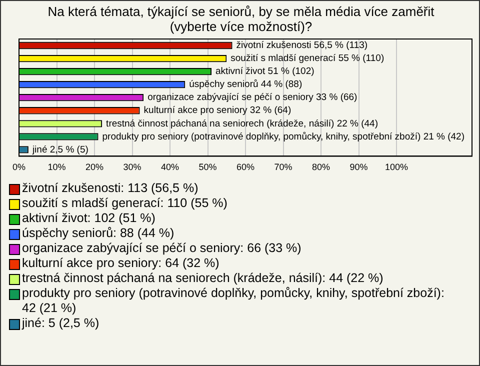  I want to click on data-label: trestná činnost páchaná na seniorech (krádeže, násilí) 22 % (44), so click(242, 124).